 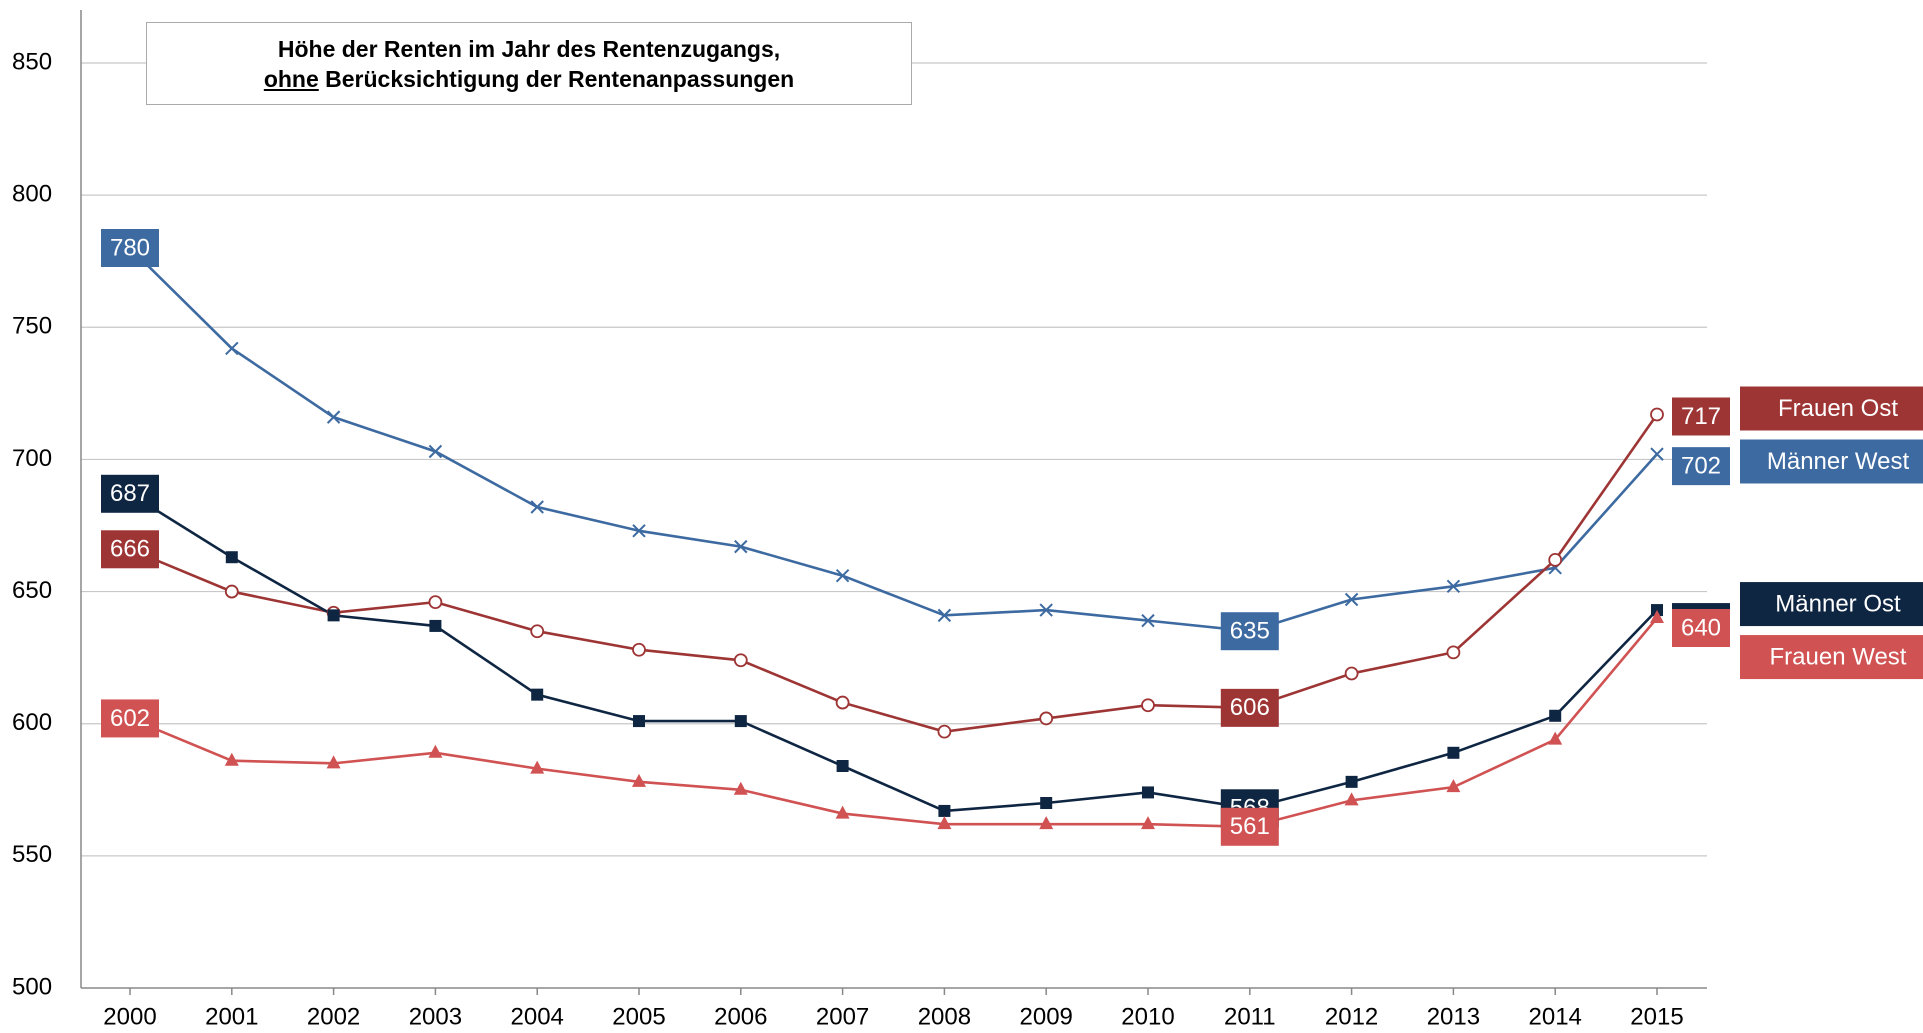 I want to click on y-tick-label: 700, so click(x=32, y=458).